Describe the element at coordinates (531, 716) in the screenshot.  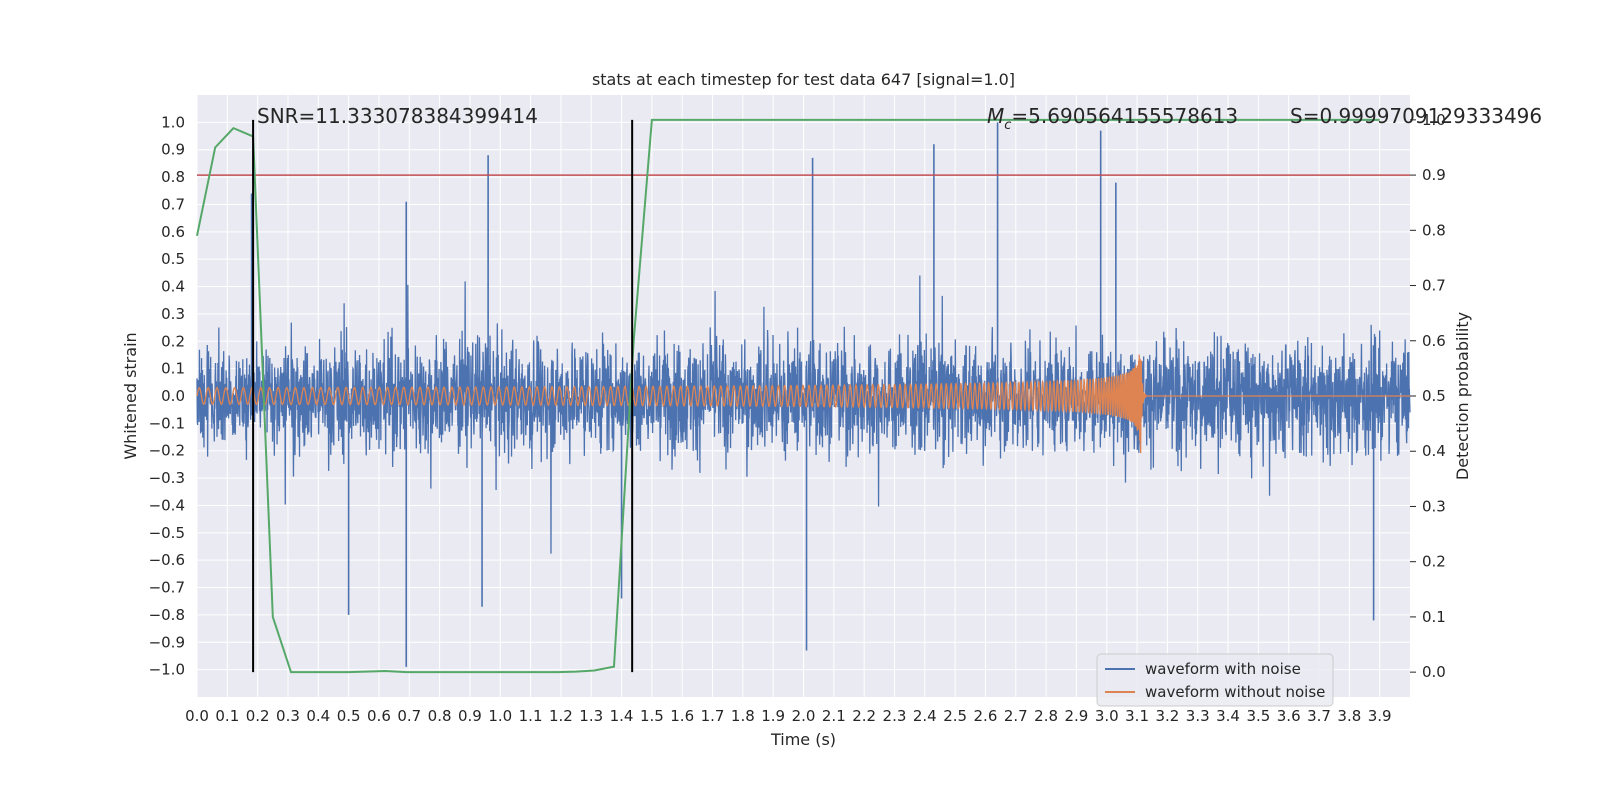
I see `x-tick-label: 1.1` at that location.